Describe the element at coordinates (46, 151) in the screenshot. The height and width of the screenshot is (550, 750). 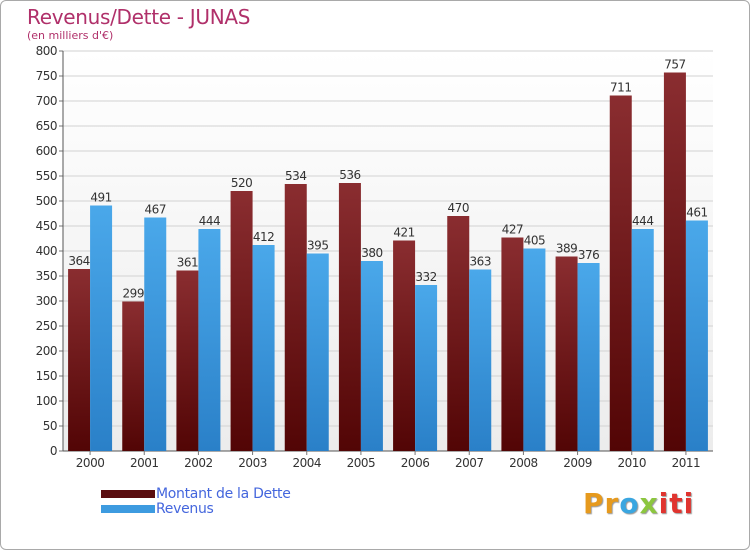
I see `y-tick-label: 600` at that location.